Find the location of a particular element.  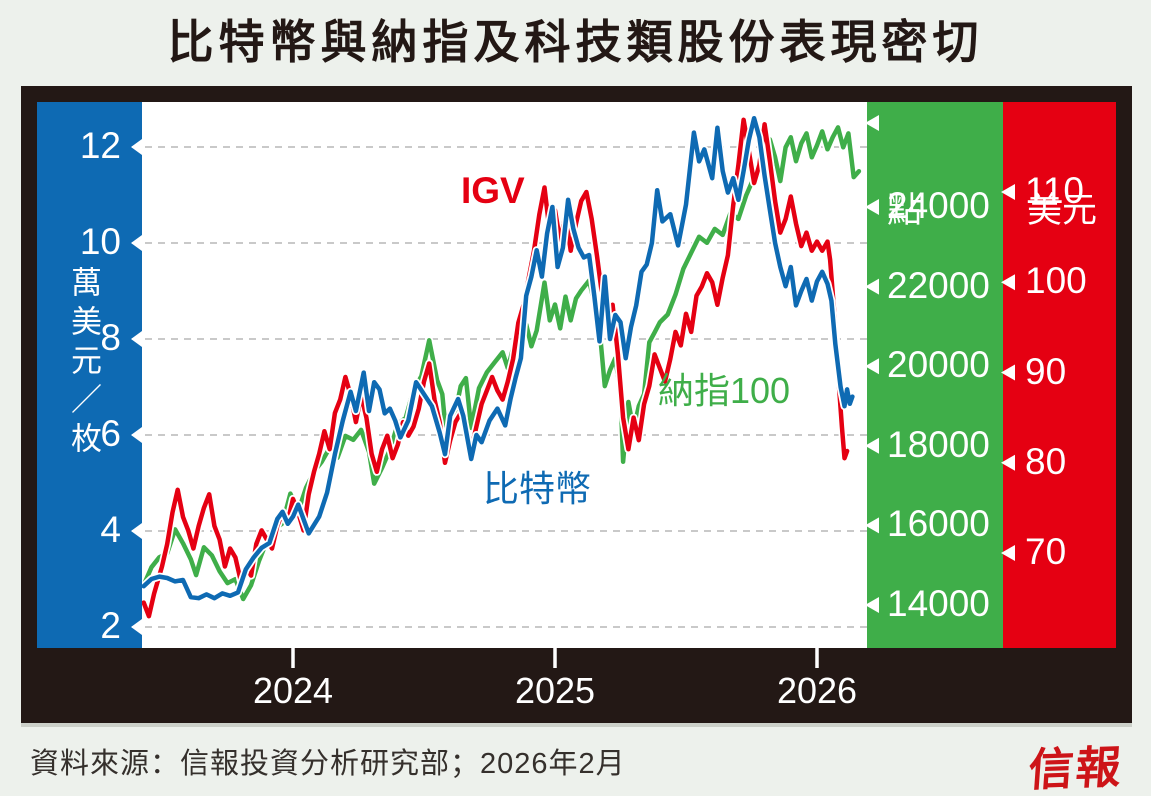

year-label: 2025 is located at coordinates (555, 690).